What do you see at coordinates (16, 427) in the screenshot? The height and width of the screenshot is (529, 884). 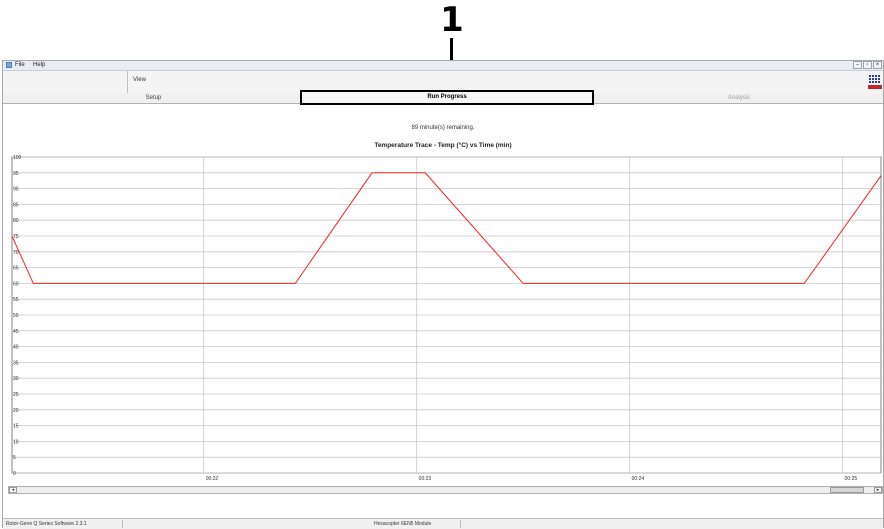 I see `y-tick-label: 15` at bounding box center [16, 427].